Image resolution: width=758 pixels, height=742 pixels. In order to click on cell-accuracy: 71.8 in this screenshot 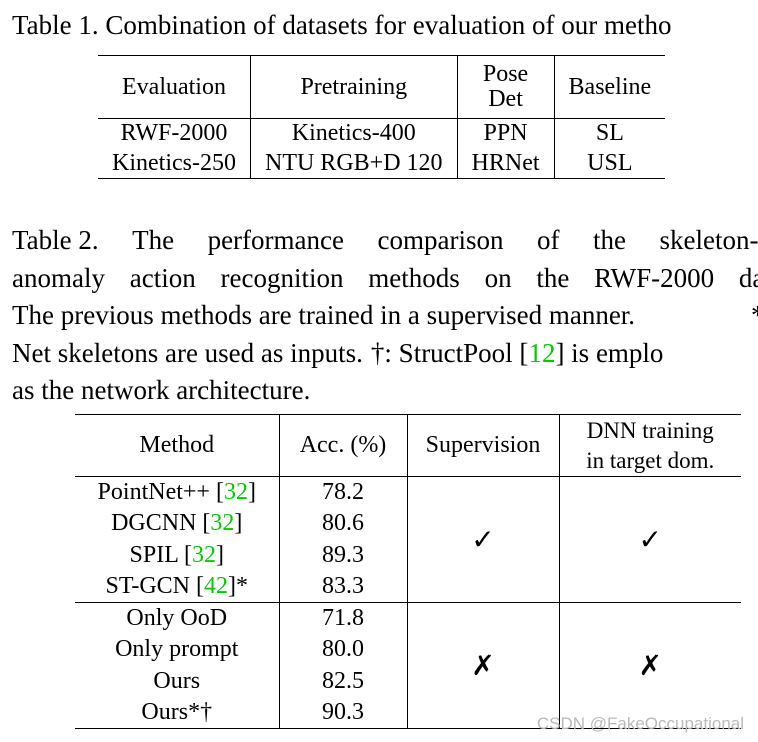, I will do `click(343, 618)`.